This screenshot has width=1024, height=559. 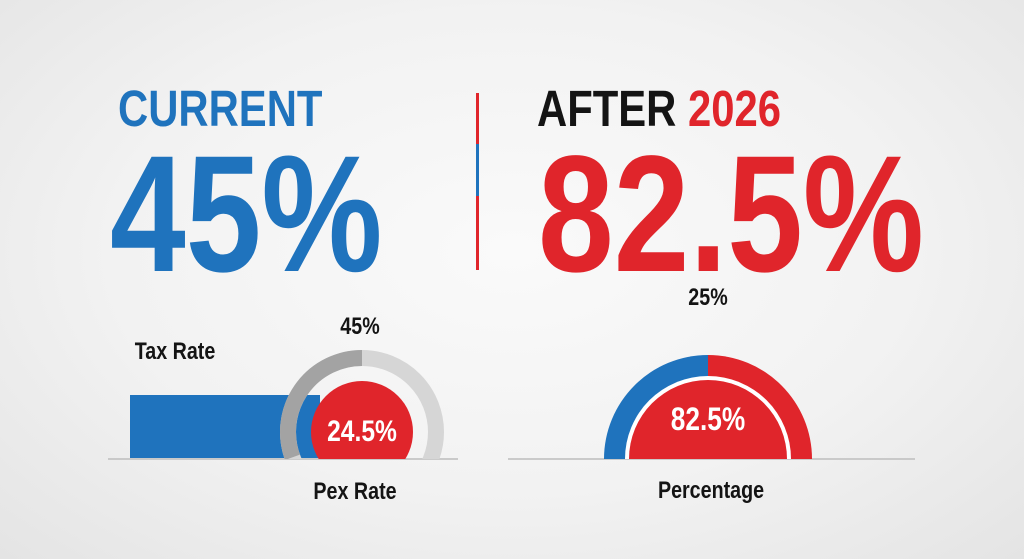 What do you see at coordinates (362, 431) in the screenshot?
I see `pex-rate-value: 24.5%` at bounding box center [362, 431].